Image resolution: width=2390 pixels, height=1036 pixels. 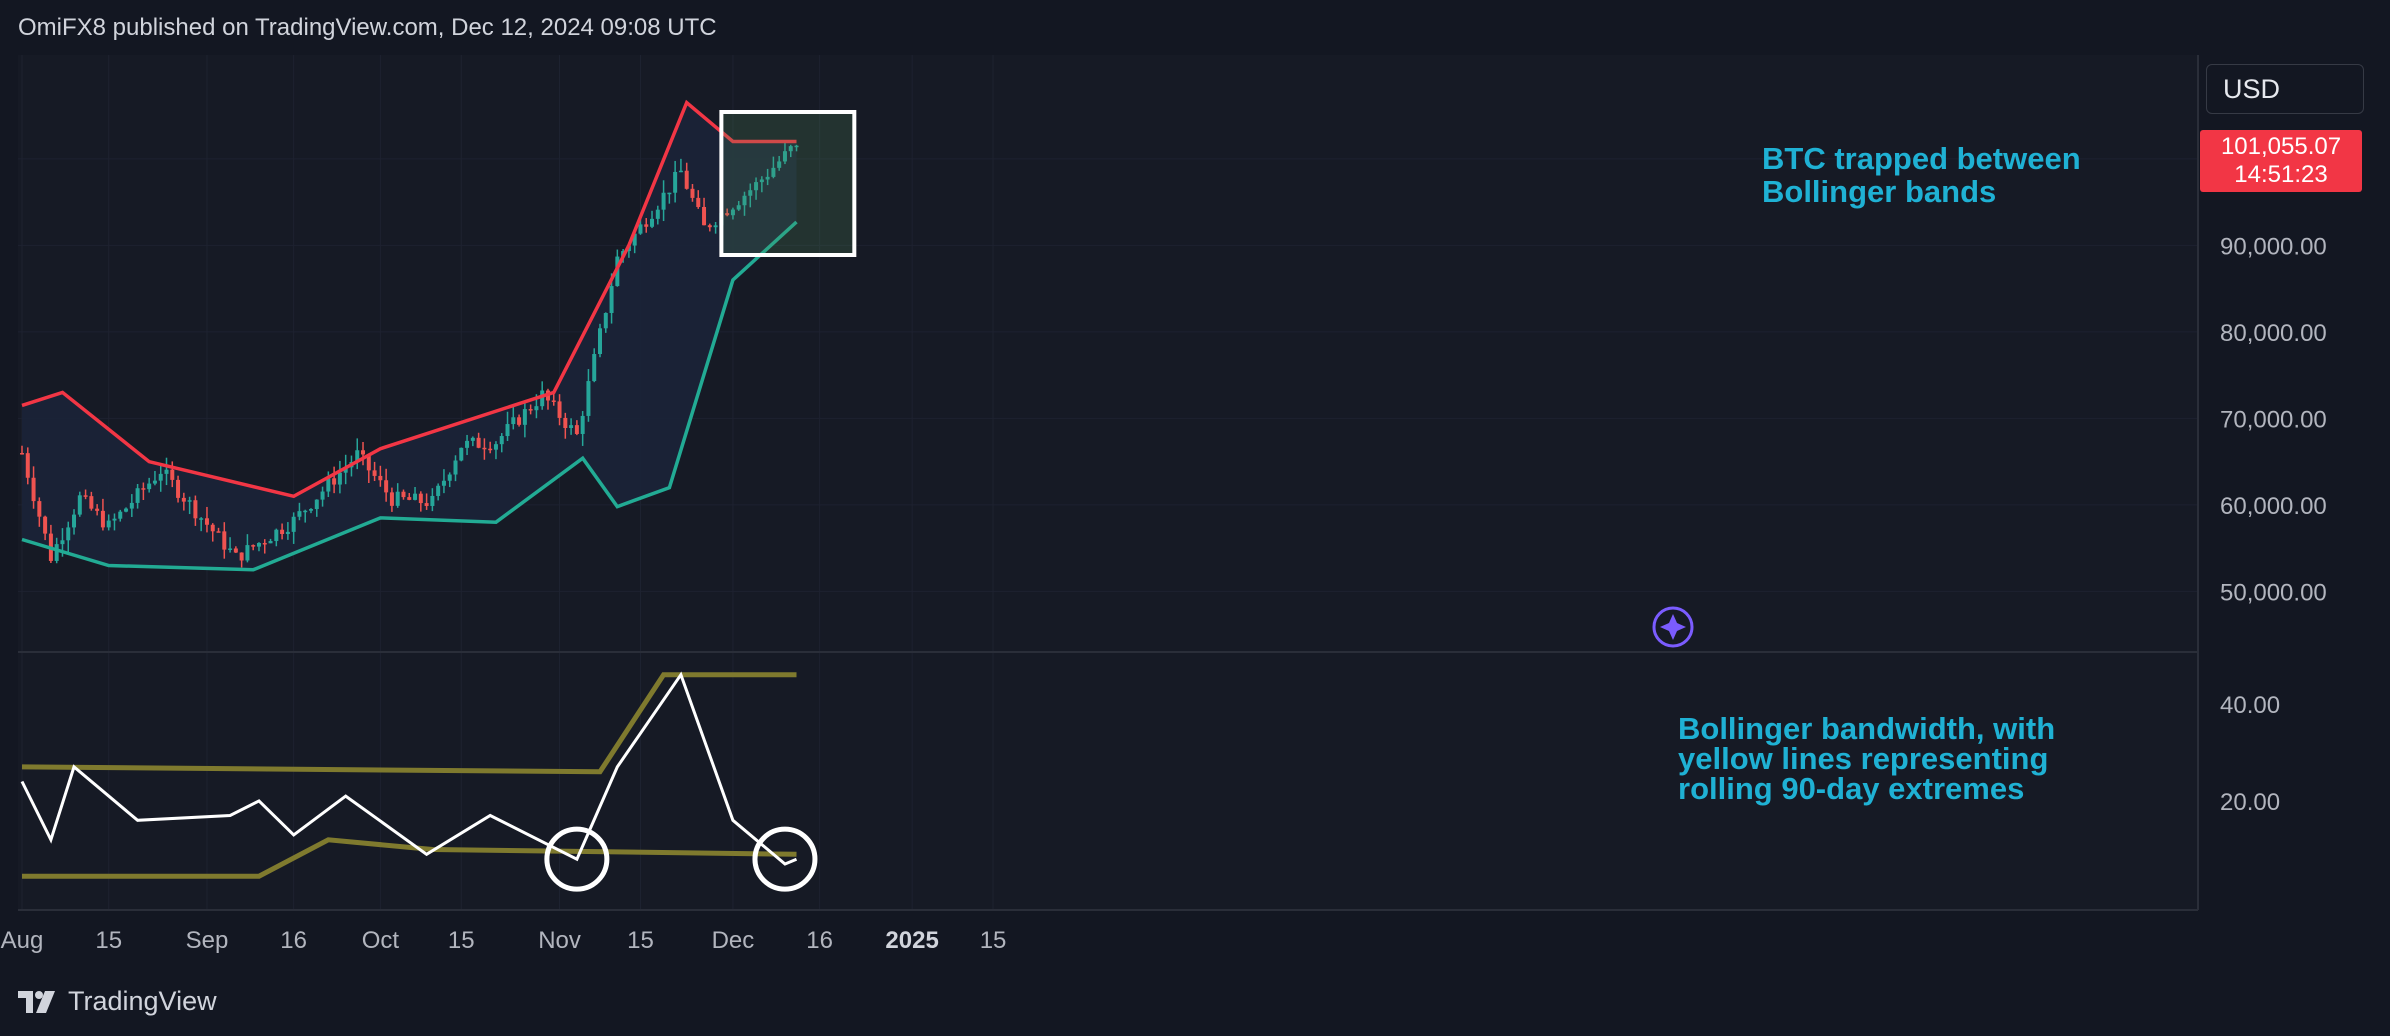 I want to click on y-tick-label: 50,000.00, so click(x=2273, y=592).